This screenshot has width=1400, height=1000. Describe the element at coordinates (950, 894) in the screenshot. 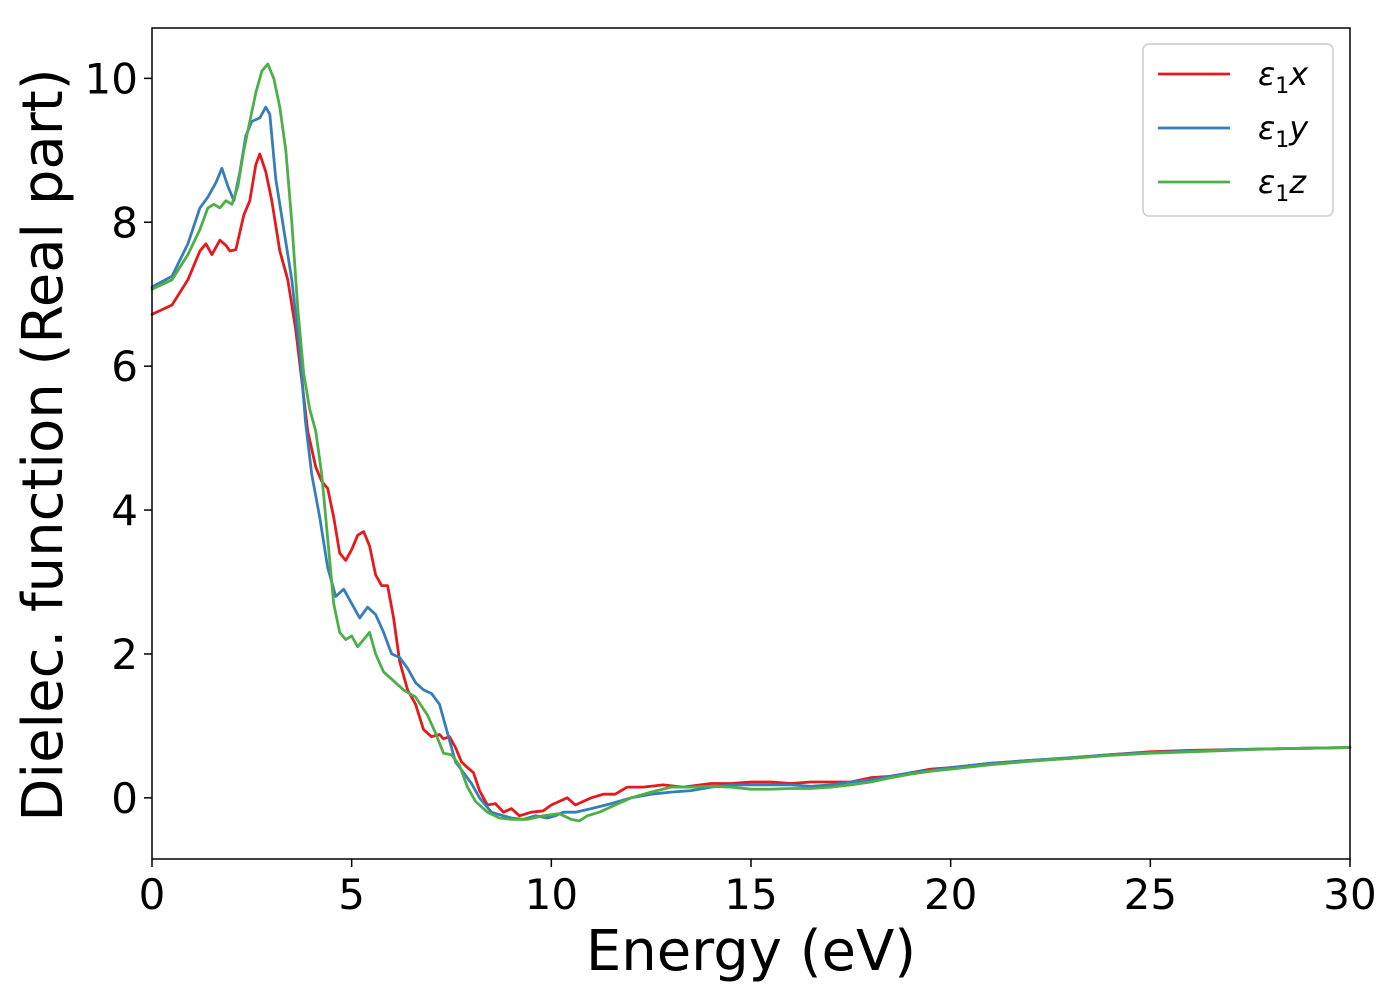

I see `x-tick-label: 20` at that location.